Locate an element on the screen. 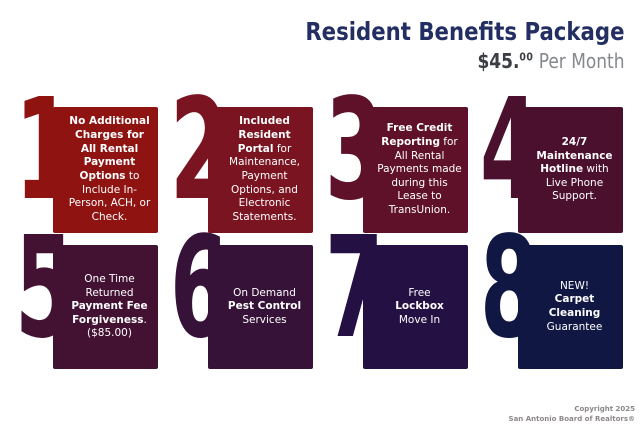  organization-line: San Antonio Board of Realtors® is located at coordinates (571, 418).